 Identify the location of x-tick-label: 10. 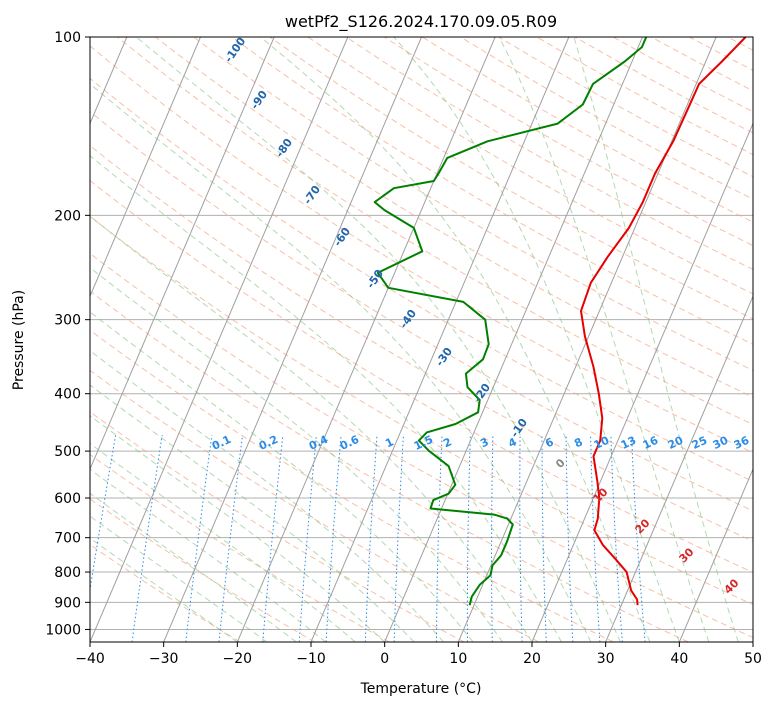
(458, 659).